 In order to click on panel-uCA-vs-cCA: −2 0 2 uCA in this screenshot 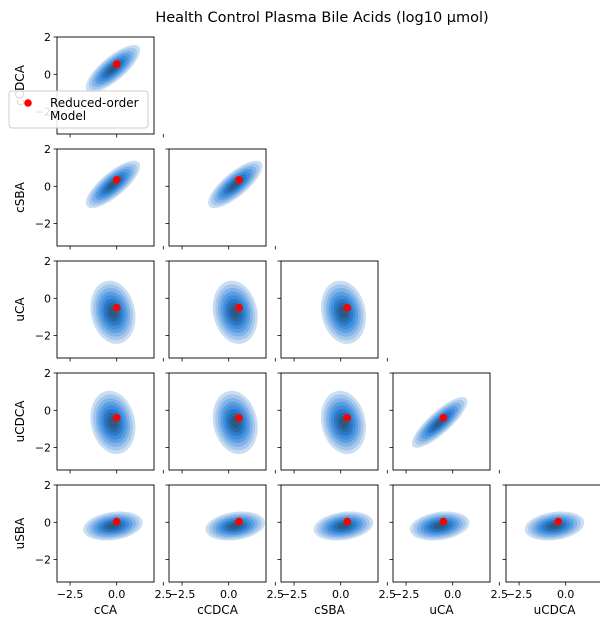, I will do `click(88, 308)`.